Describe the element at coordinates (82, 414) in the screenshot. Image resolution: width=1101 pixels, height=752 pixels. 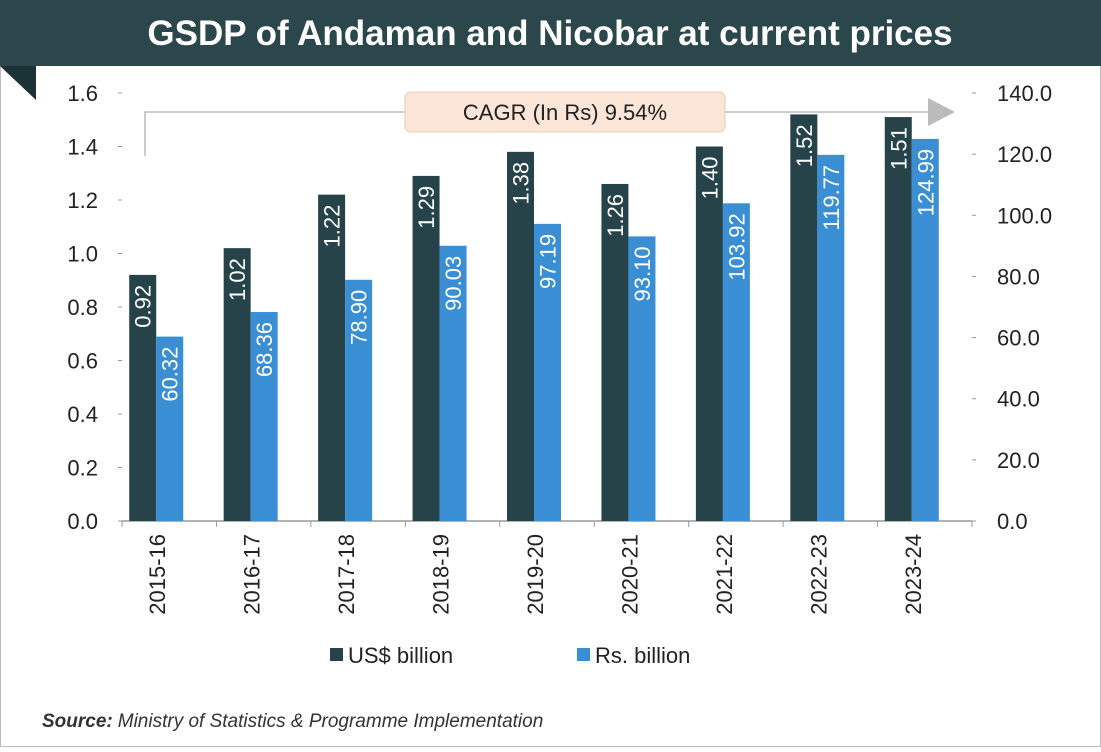
I see `y-tick-label: 0.4` at that location.